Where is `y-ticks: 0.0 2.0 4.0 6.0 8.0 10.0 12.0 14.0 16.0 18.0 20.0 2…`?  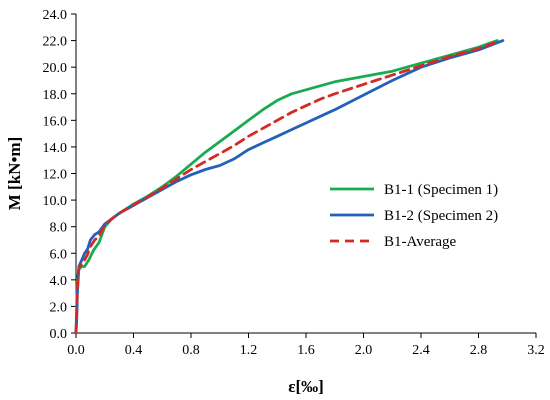 y-ticks: 0.0 2.0 4.0 6.0 8.0 10.0 12.0 14.0 16.0 18.0 20.0 2… is located at coordinates (59, 175).